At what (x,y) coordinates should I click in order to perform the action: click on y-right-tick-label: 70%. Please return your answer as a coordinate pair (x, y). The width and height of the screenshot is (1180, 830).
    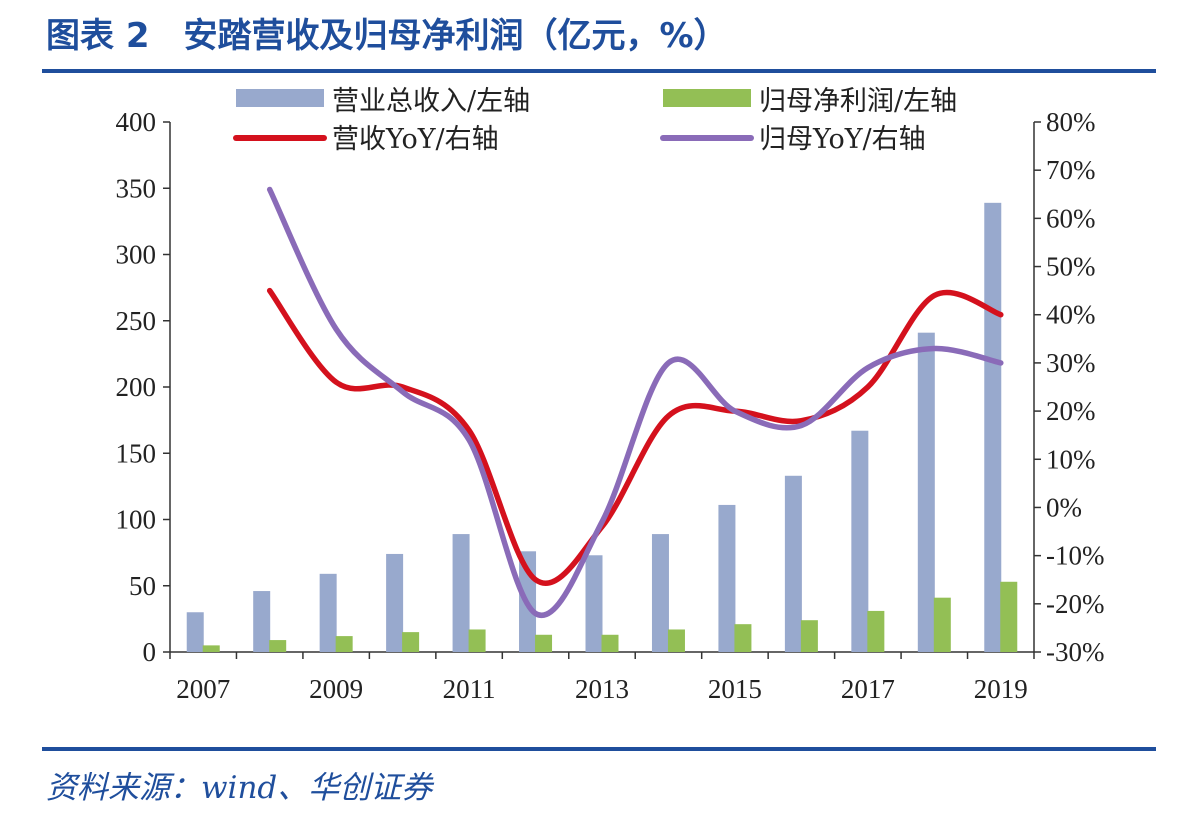
    Looking at the image, I should click on (1071, 170).